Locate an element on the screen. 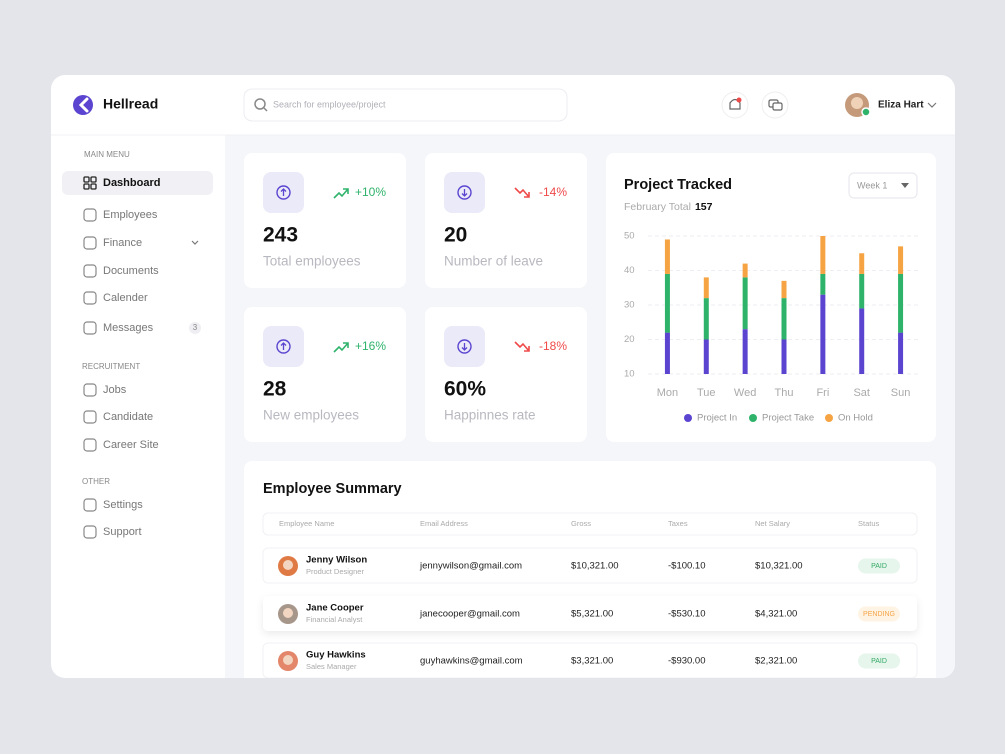 Image resolution: width=1005 pixels, height=754 pixels. menu-item-active is located at coordinates (137, 183).